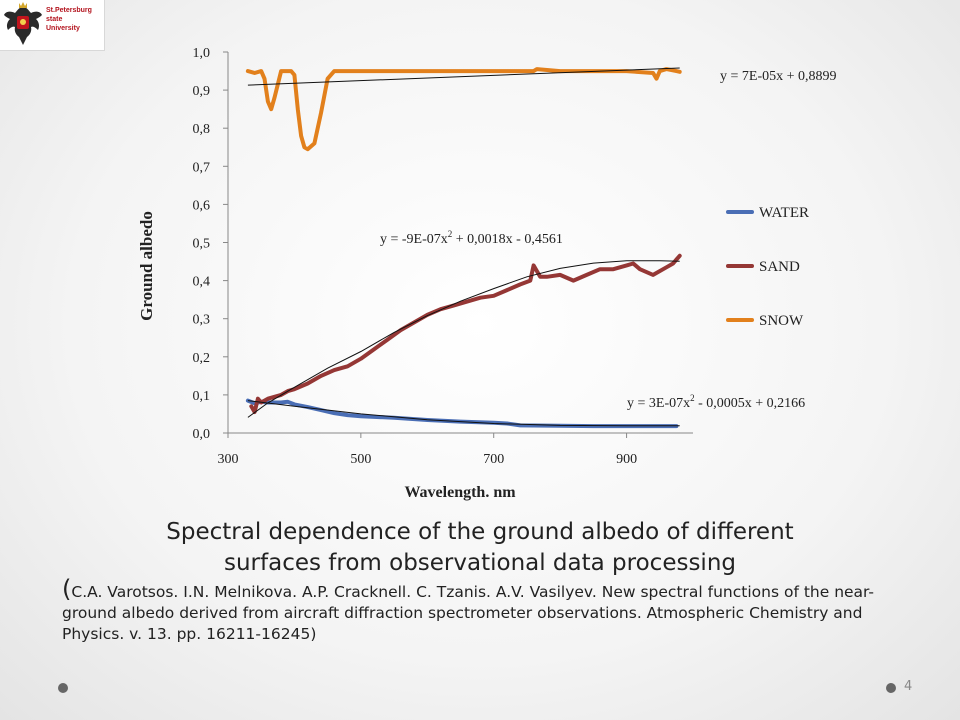  I want to click on series-line-snow, so click(463, 109).